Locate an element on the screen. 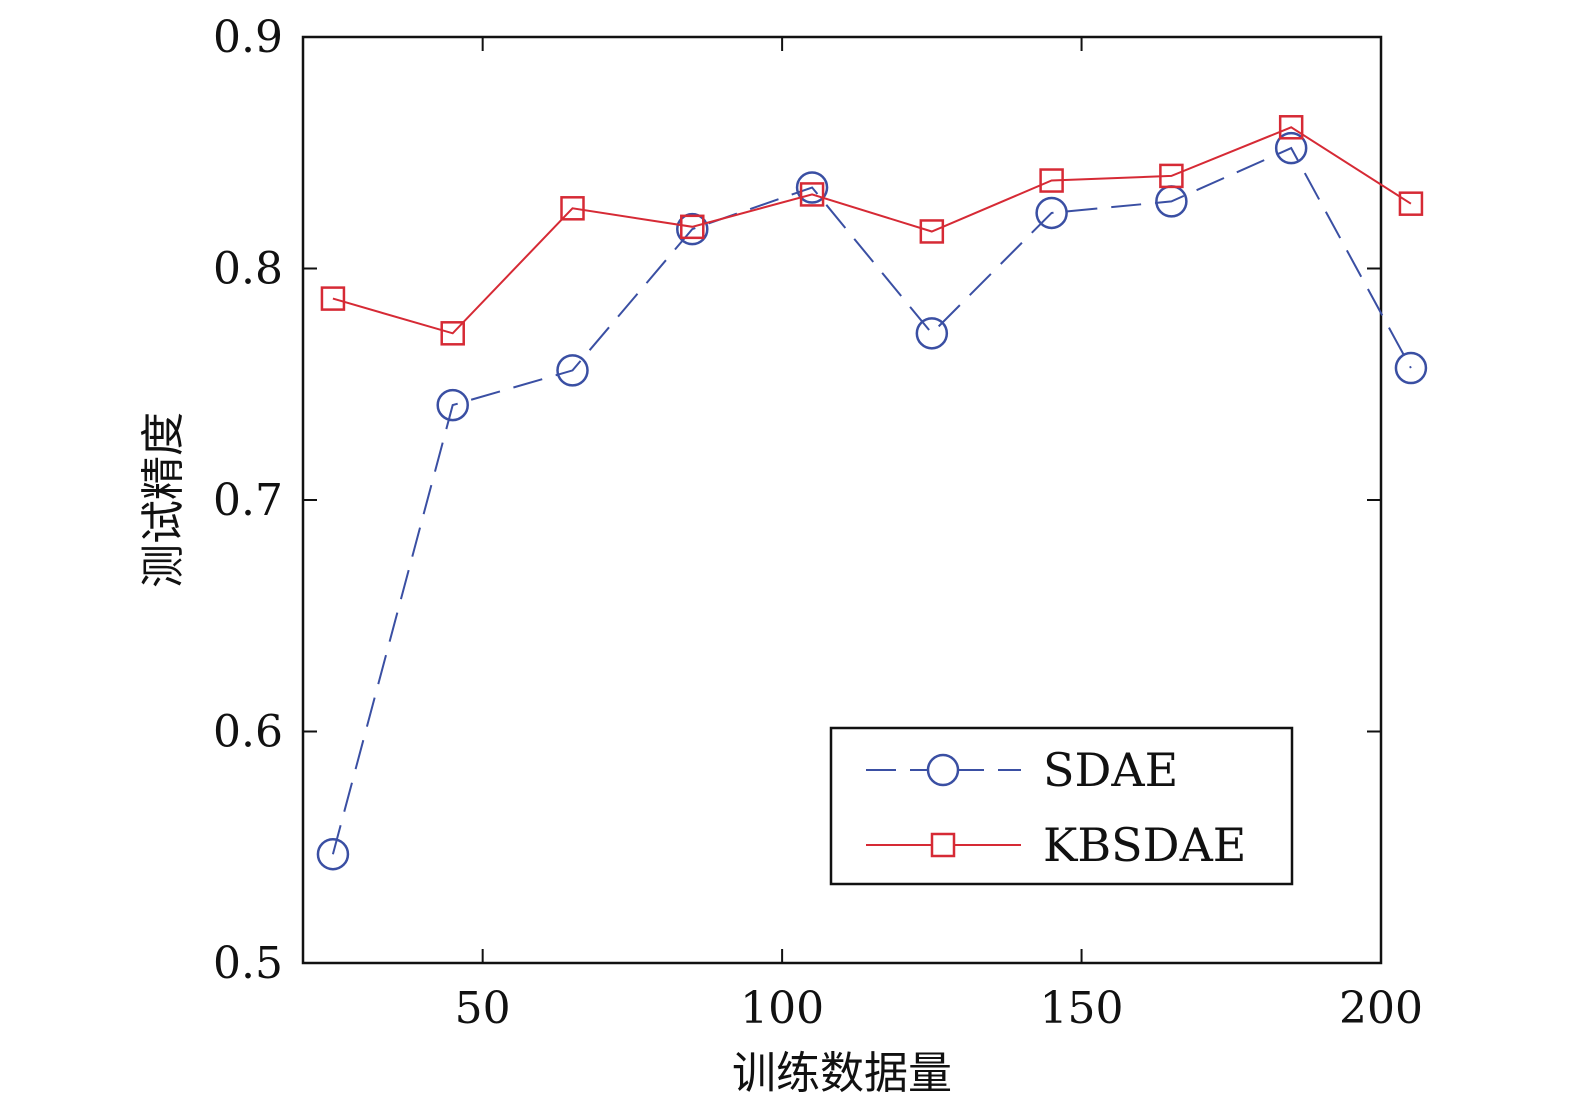 This screenshot has height=1106, width=1575. legend-box is located at coordinates (1061, 806).